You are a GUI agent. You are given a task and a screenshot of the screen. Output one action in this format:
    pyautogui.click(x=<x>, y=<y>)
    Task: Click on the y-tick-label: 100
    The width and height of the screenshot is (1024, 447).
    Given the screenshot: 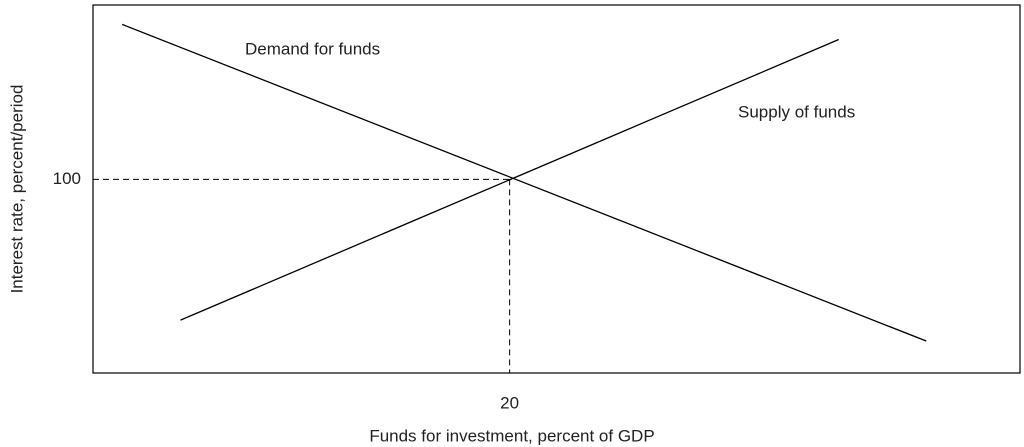 What is the action you would take?
    pyautogui.click(x=67, y=178)
    